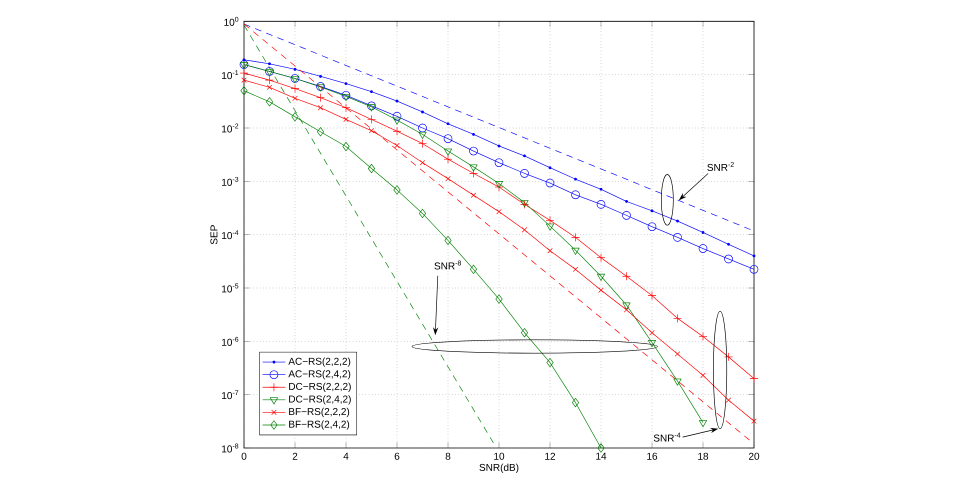 The width and height of the screenshot is (962, 486). What do you see at coordinates (230, 181) in the screenshot?
I see `y-tick-label: 10$^{-3}$` at bounding box center [230, 181].